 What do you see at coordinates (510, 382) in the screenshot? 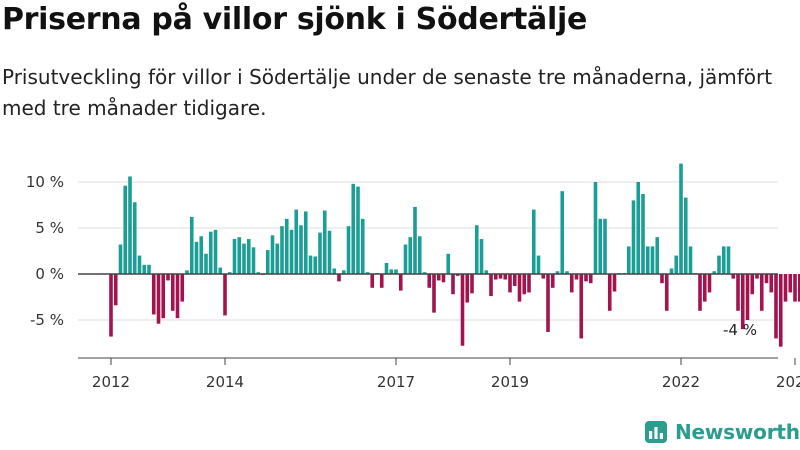
I see `x-tick-label: 2019` at bounding box center [510, 382].